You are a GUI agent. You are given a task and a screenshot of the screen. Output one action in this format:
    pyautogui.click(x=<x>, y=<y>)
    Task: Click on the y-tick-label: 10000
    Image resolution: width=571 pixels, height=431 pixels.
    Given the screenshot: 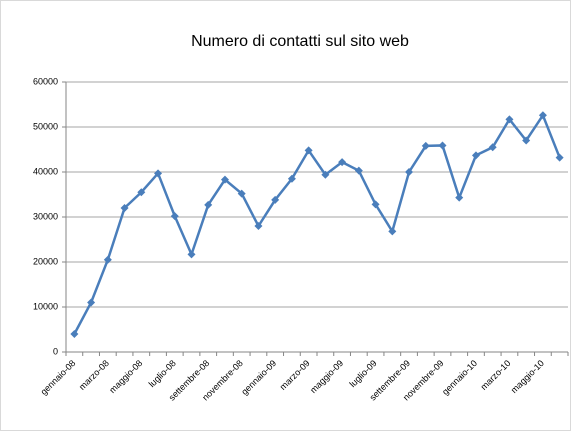 What is the action you would take?
    pyautogui.click(x=45, y=306)
    